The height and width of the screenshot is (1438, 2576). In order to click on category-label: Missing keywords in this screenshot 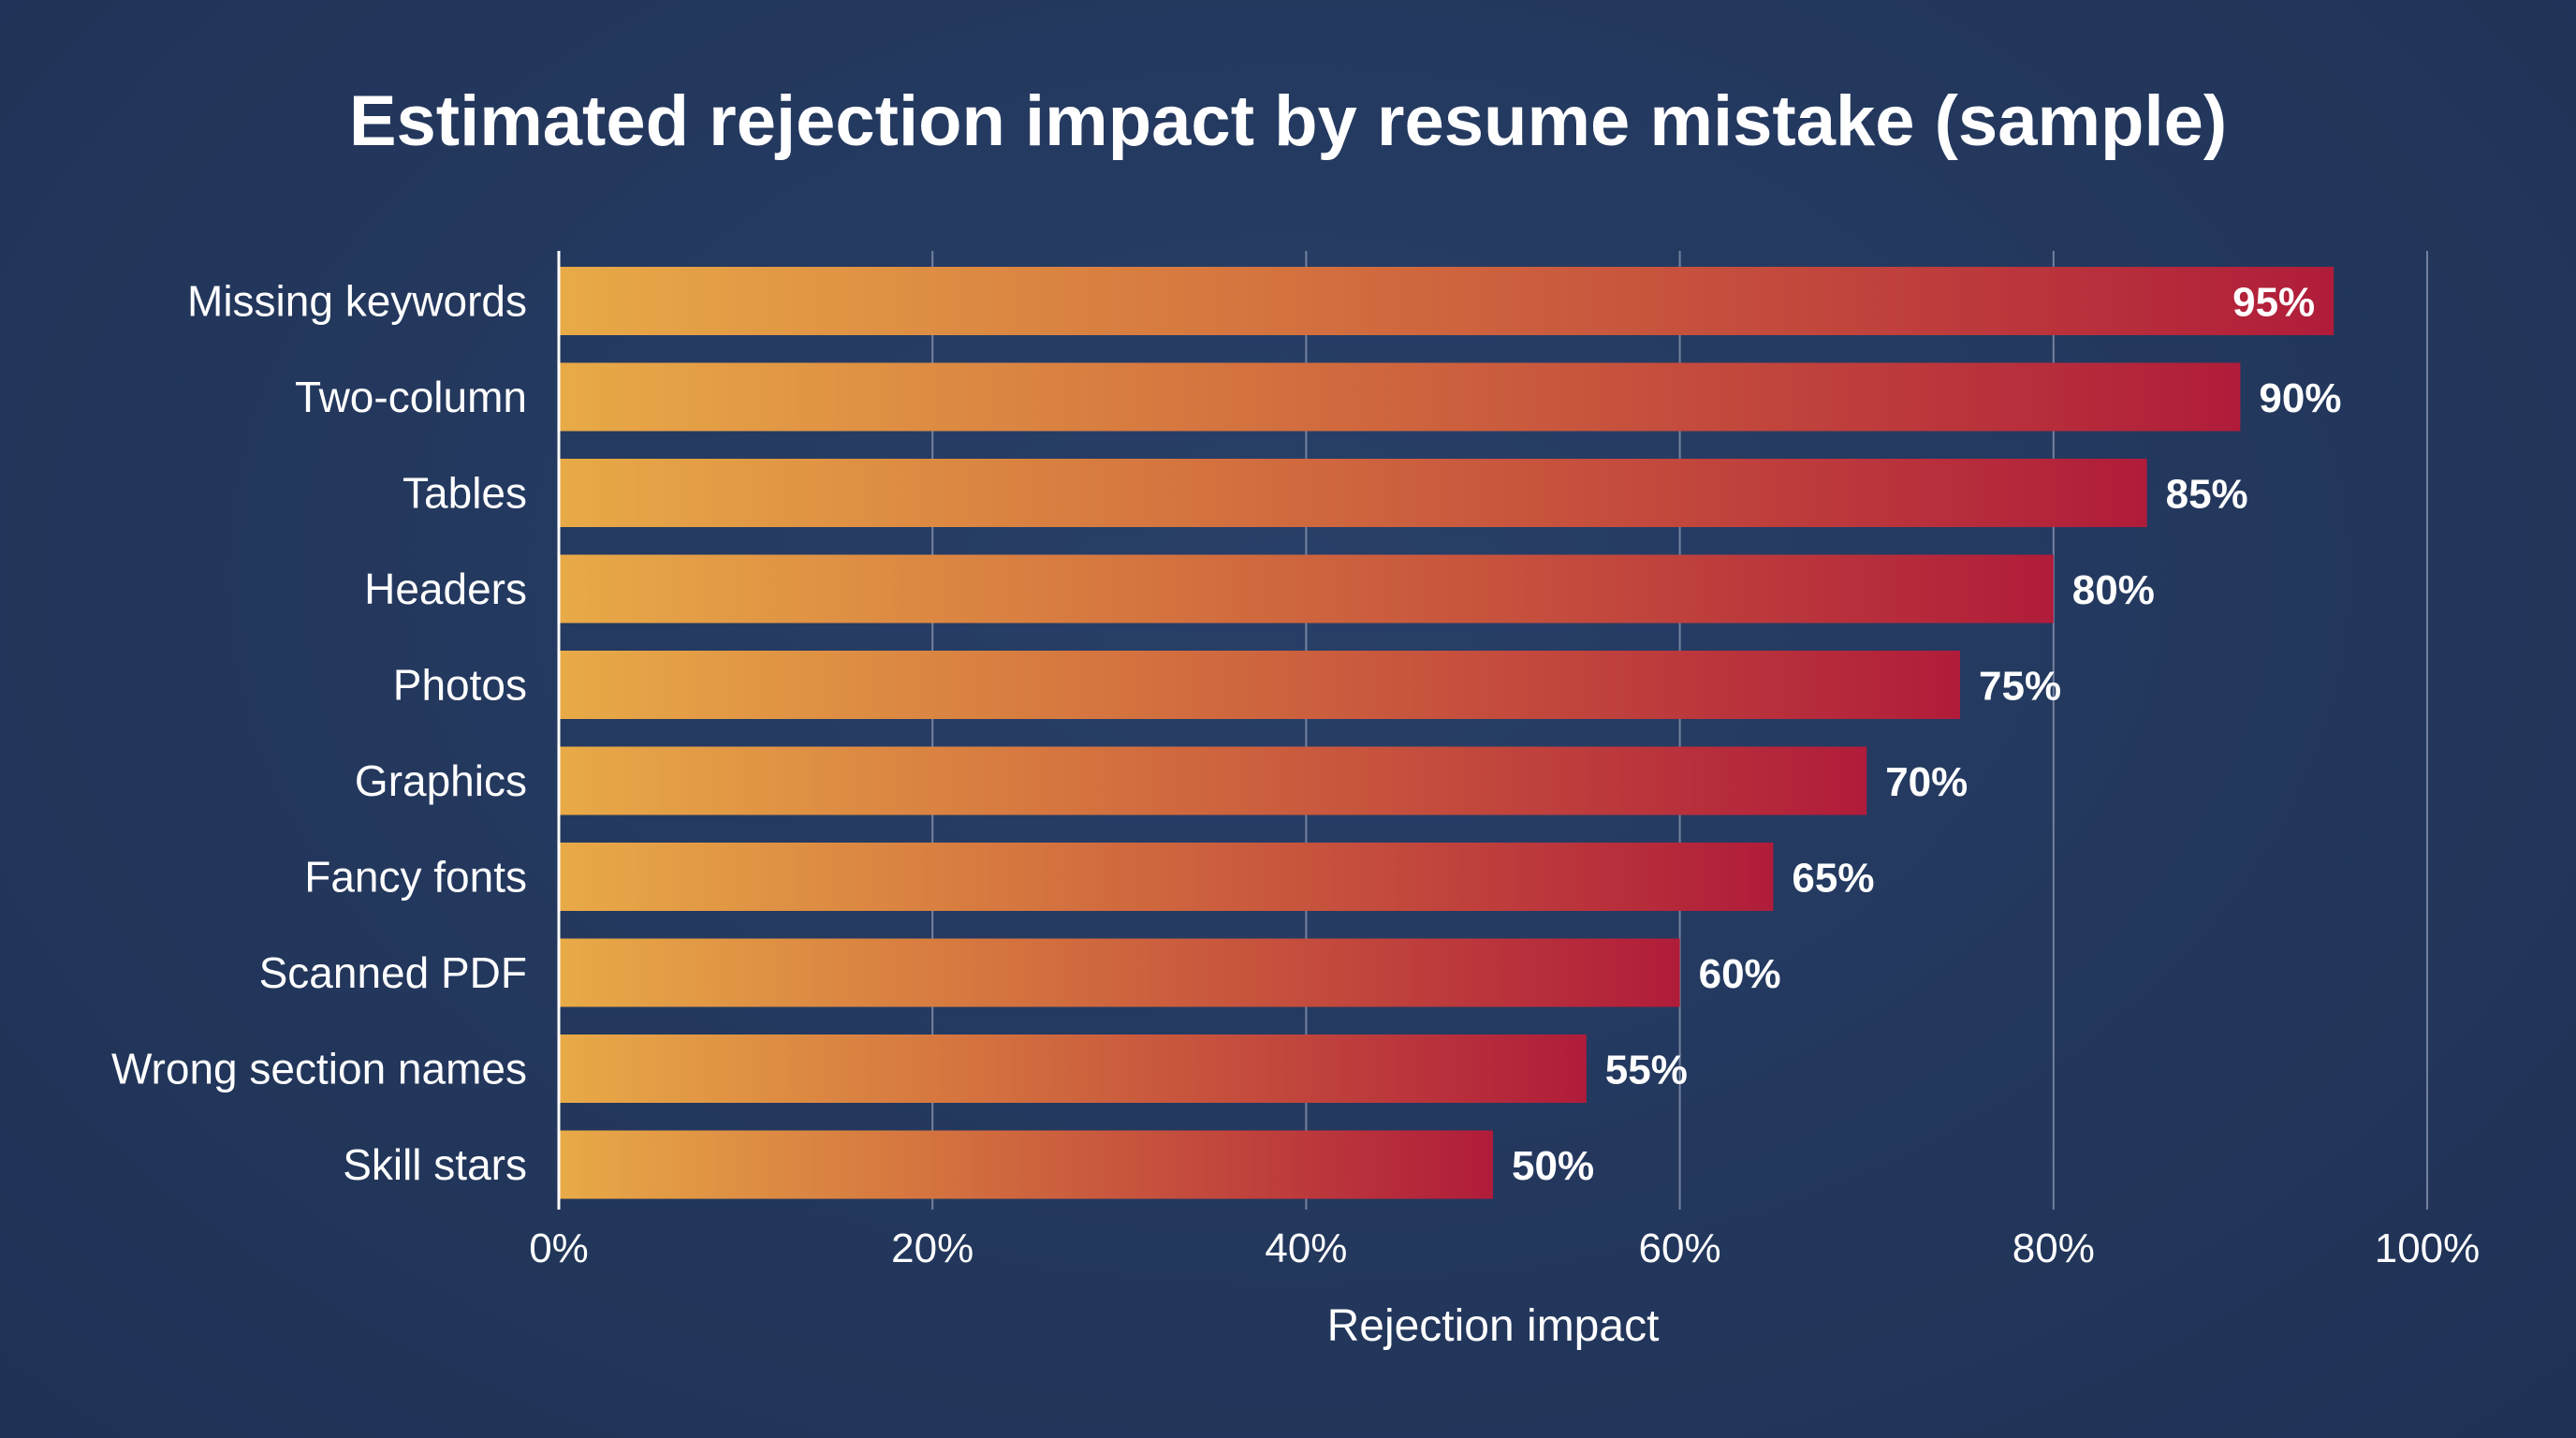, I will do `click(357, 301)`.